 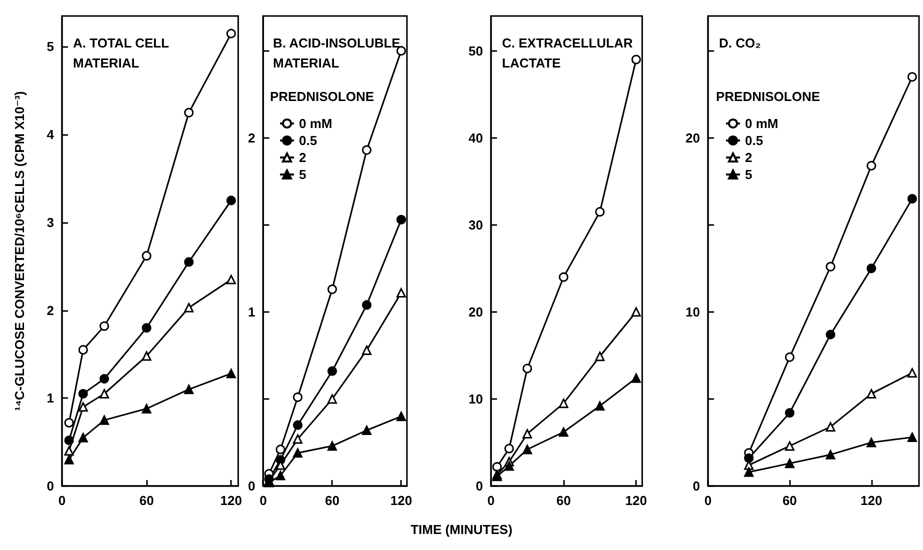 I want to click on y-tick-label: 5, so click(x=50, y=46).